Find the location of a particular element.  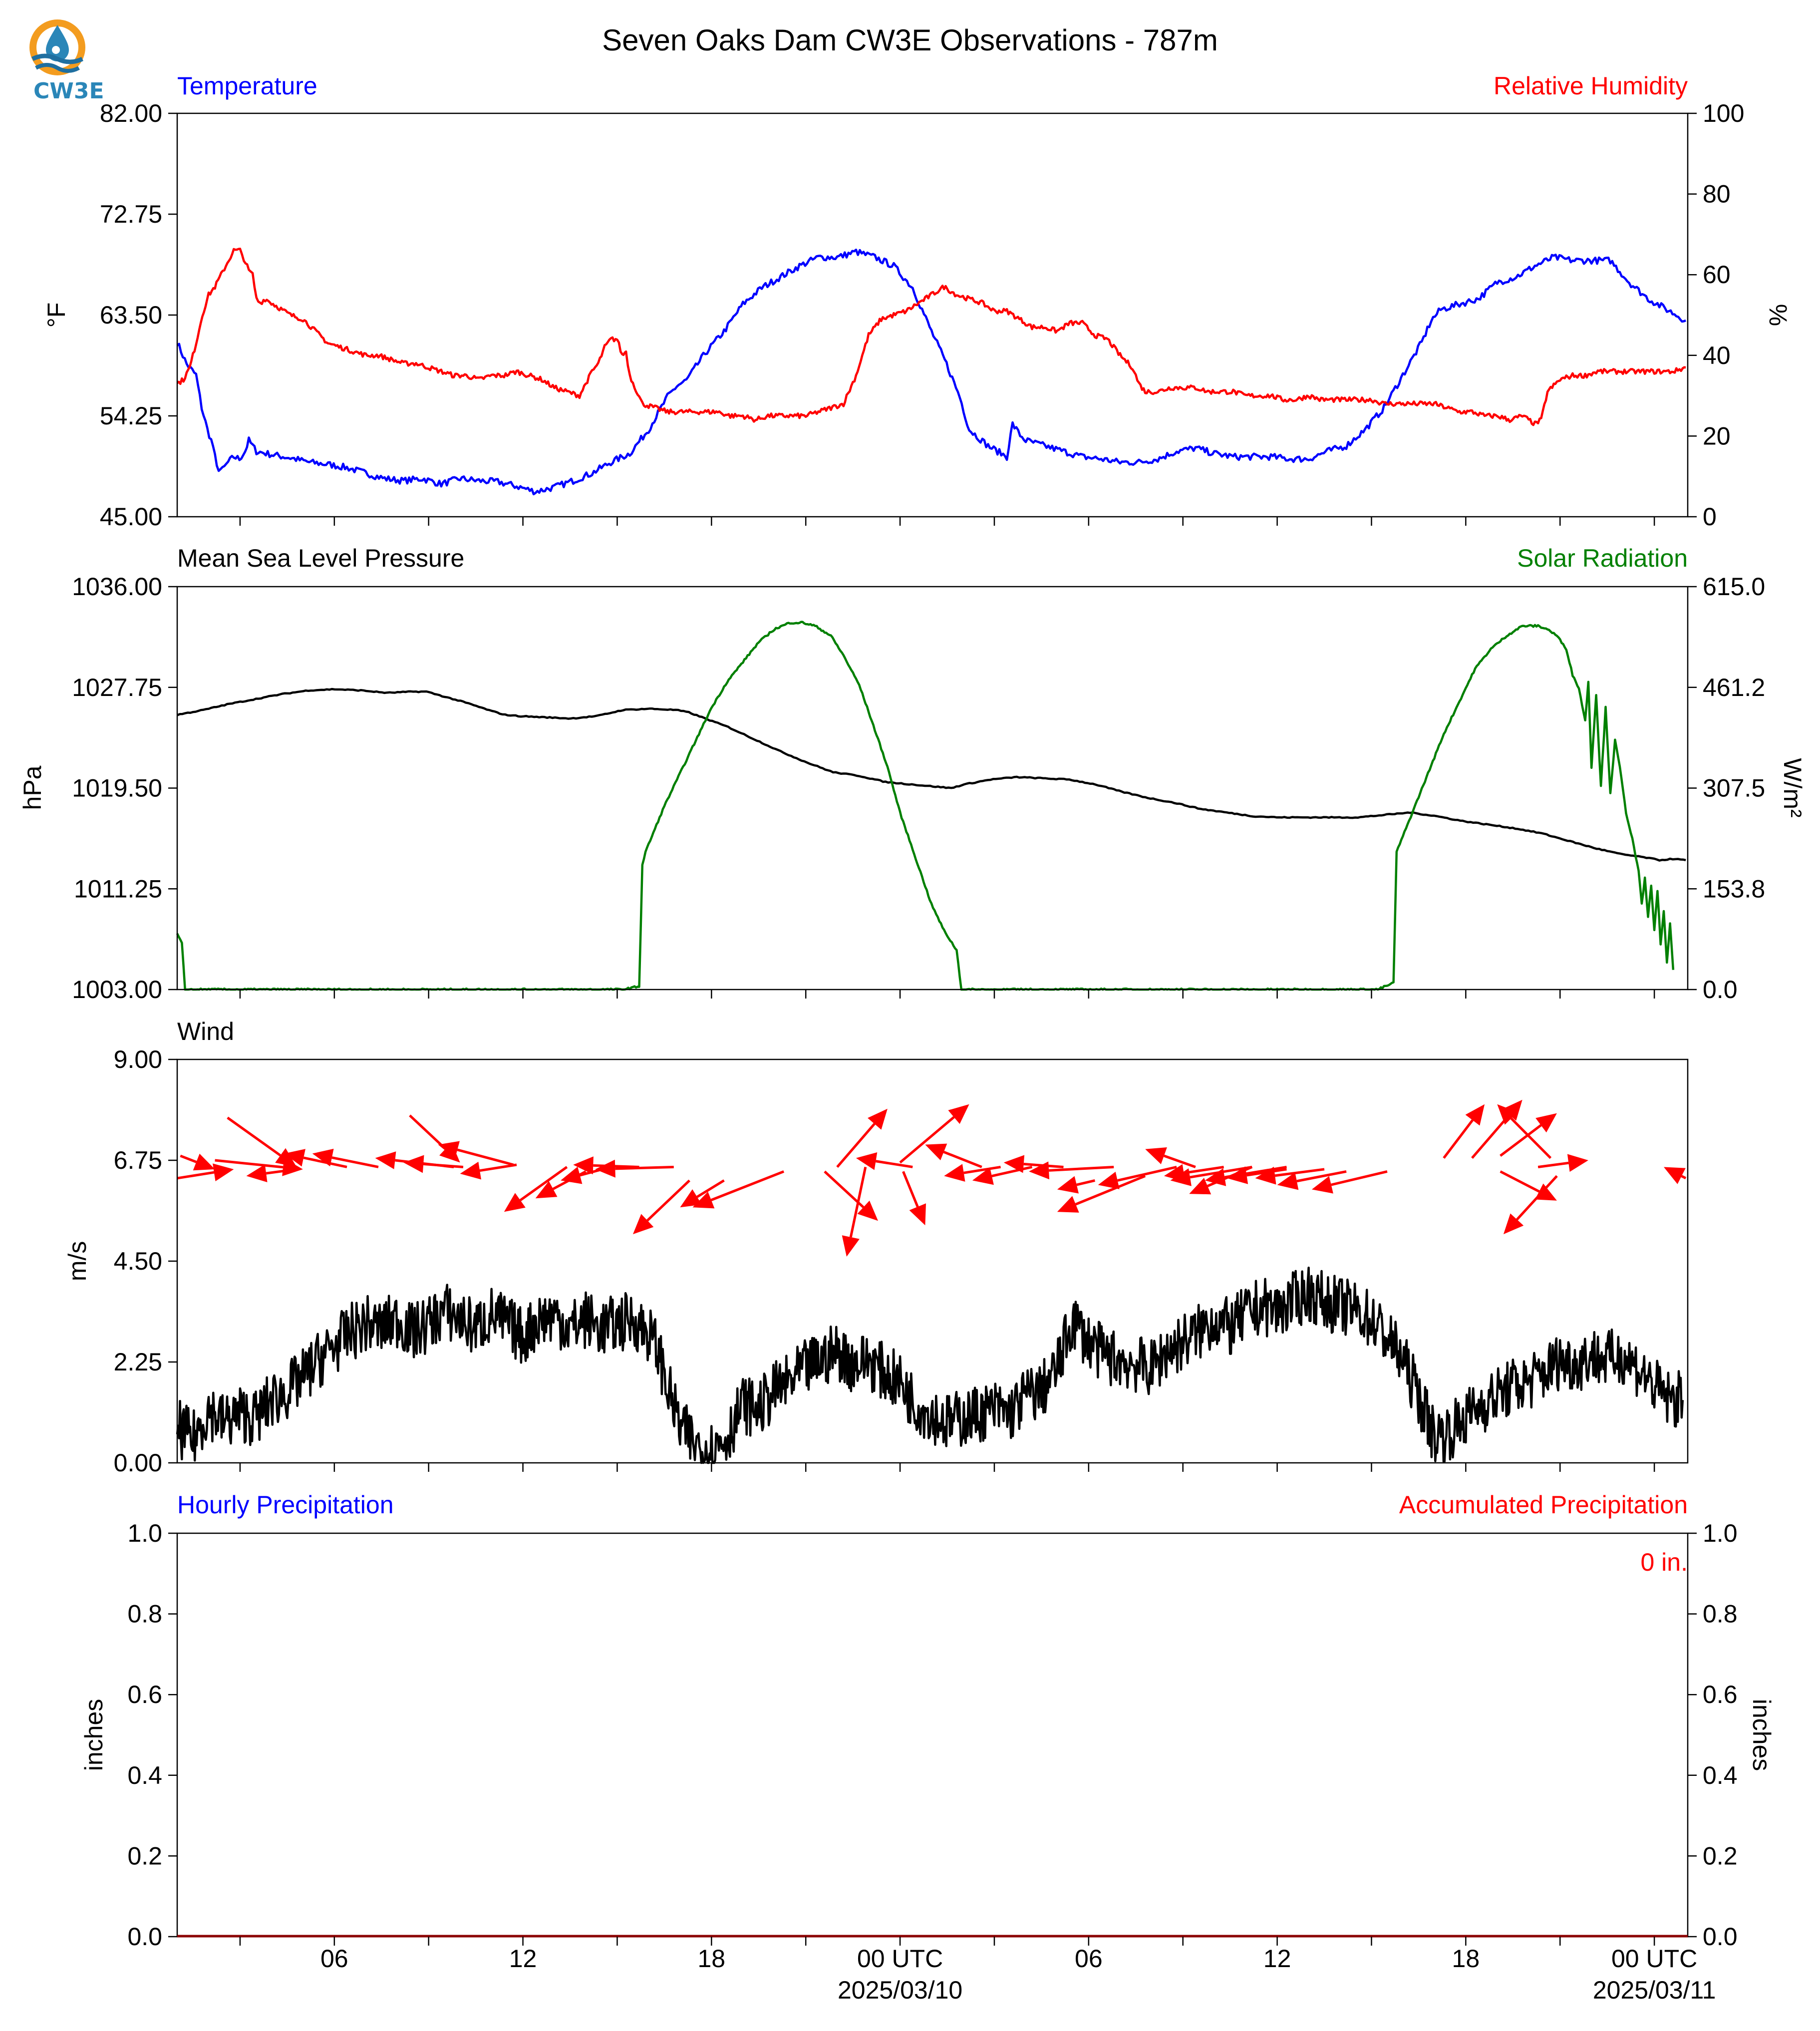

temperature-unit-label: °F is located at coordinates (56, 316).